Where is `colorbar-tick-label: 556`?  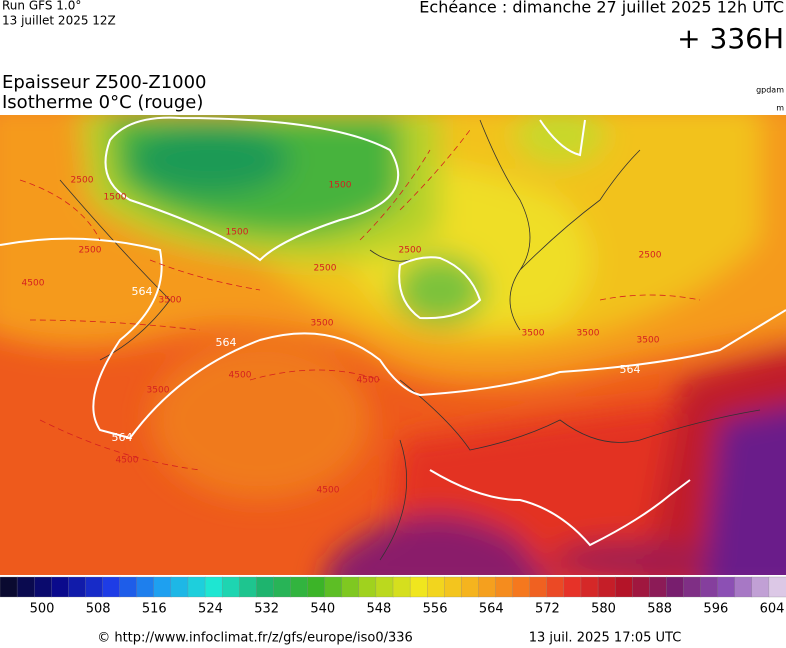 colorbar-tick-label: 556 is located at coordinates (435, 609).